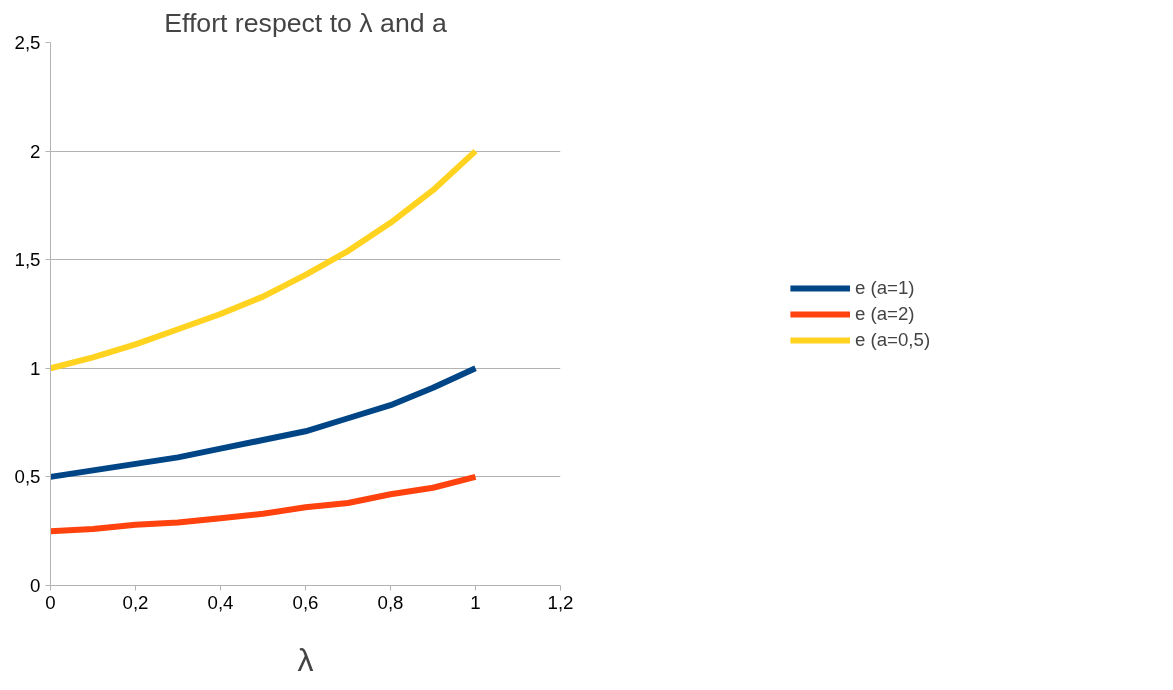 The height and width of the screenshot is (690, 1173). Describe the element at coordinates (220, 602) in the screenshot. I see `x-tick-label: 0,4` at that location.